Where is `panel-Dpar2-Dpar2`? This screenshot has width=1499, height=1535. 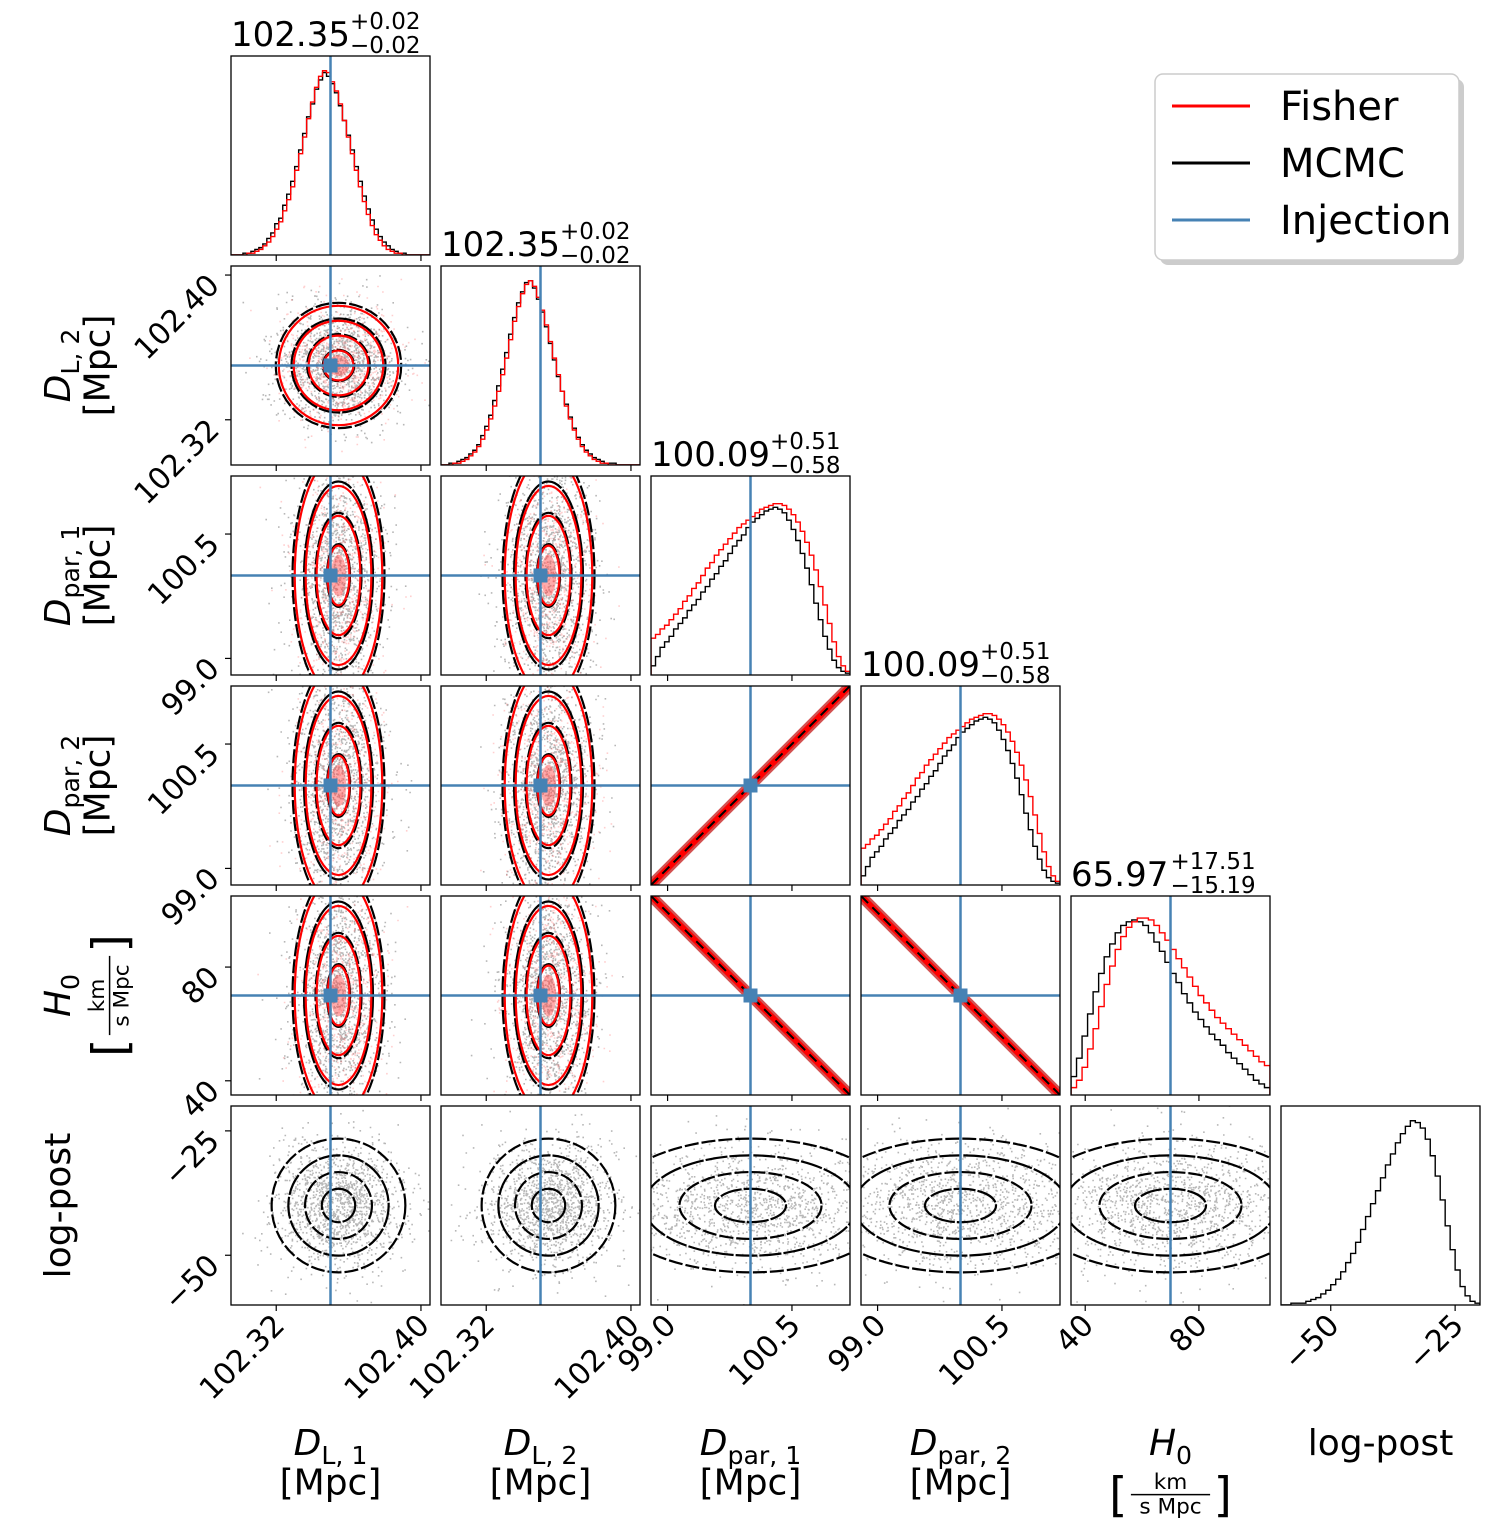 panel-Dpar2-Dpar2 is located at coordinates (960, 788).